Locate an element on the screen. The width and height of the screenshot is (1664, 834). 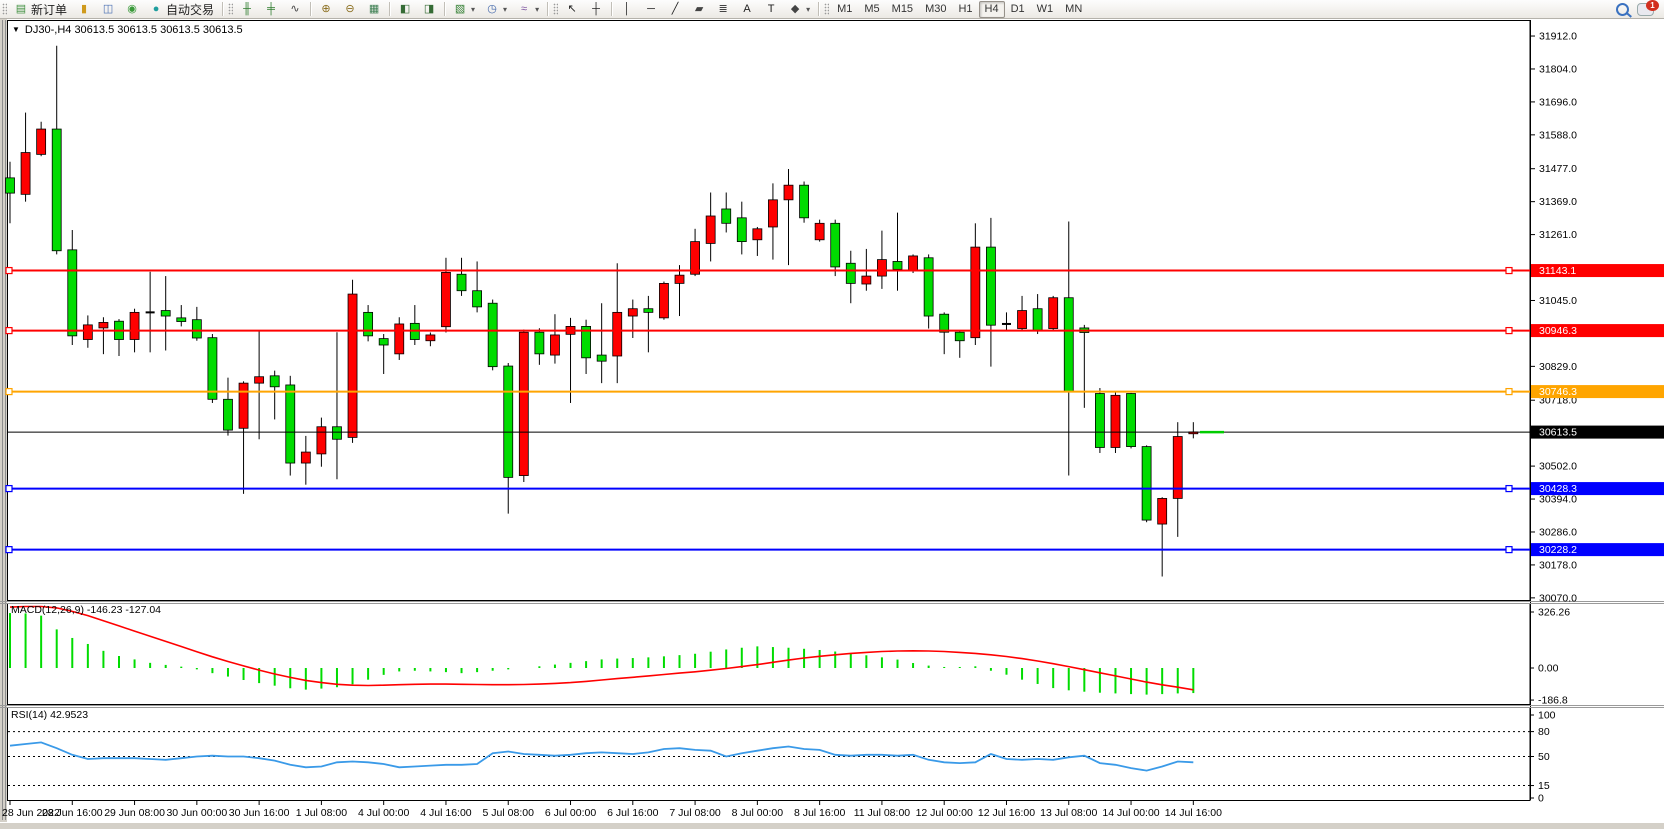
new-order-button: ▤ 新订单 is located at coordinates (40, 9).